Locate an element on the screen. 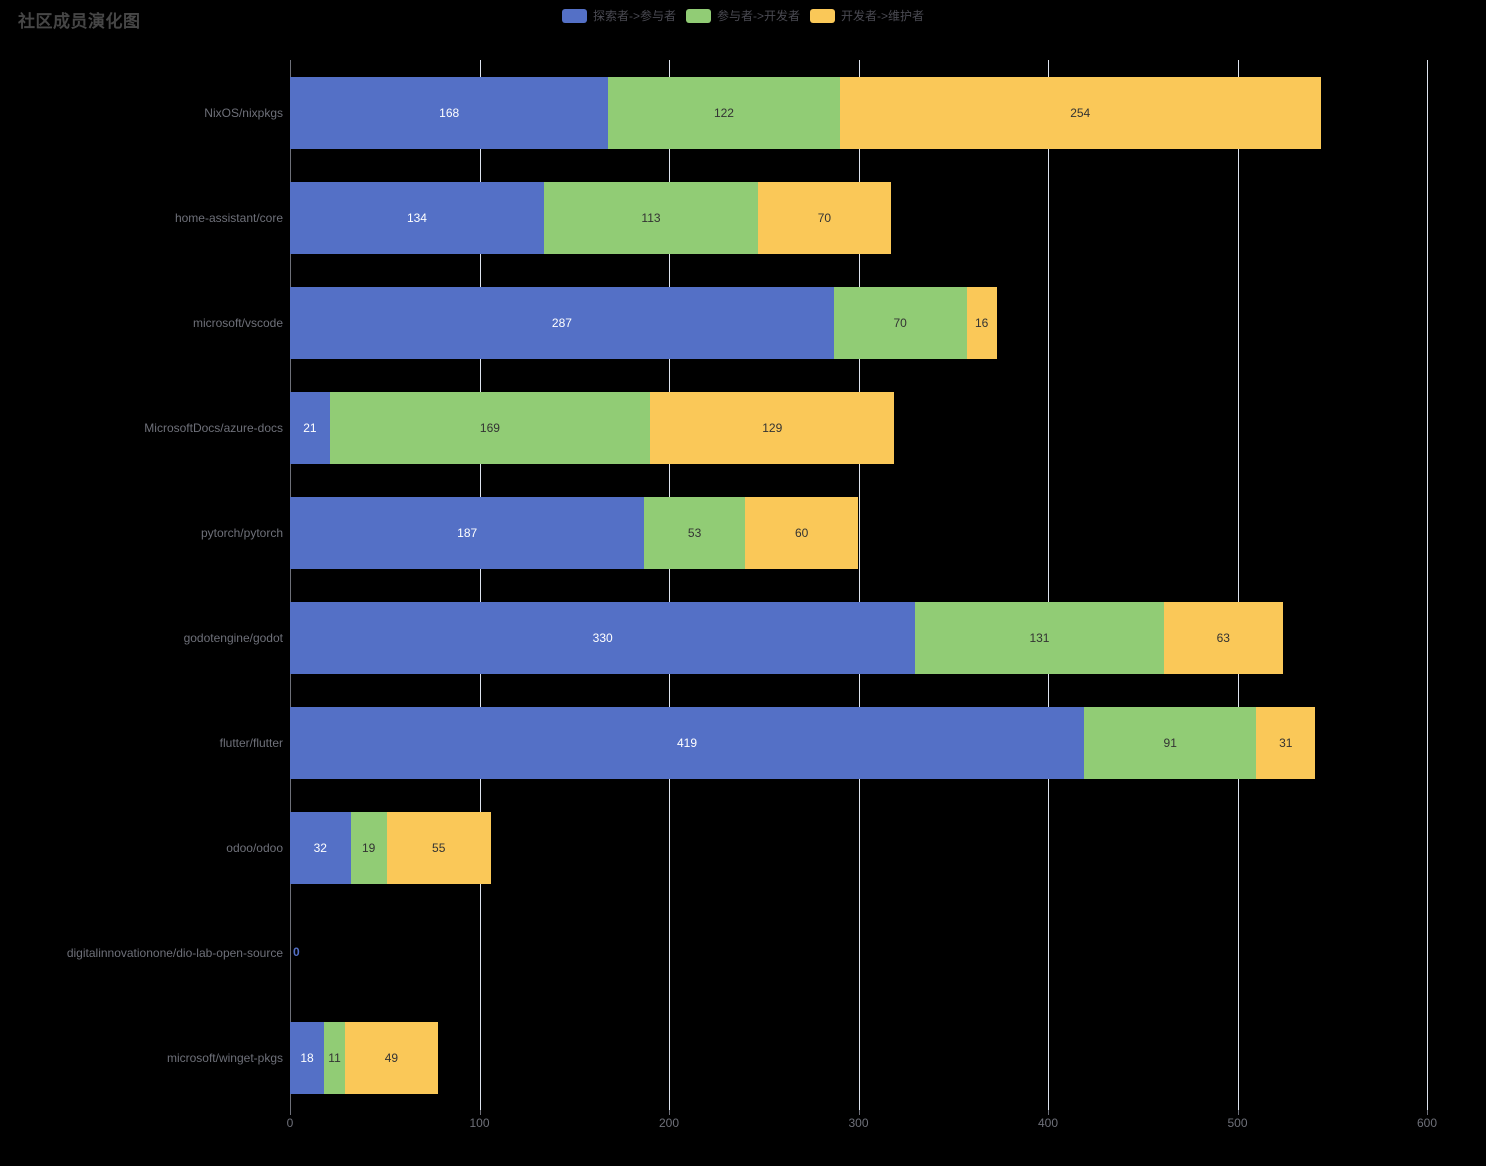 The width and height of the screenshot is (1486, 1166). bar-row: 287 70 16 is located at coordinates (643, 322).